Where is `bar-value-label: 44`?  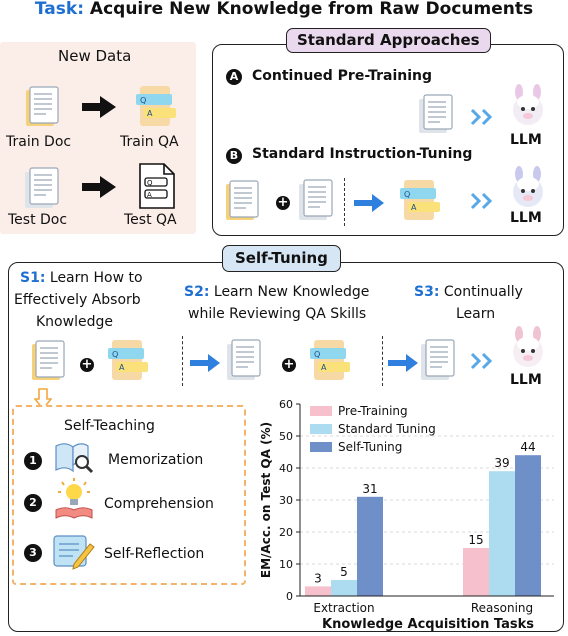 bar-value-label: 44 is located at coordinates (527, 447).